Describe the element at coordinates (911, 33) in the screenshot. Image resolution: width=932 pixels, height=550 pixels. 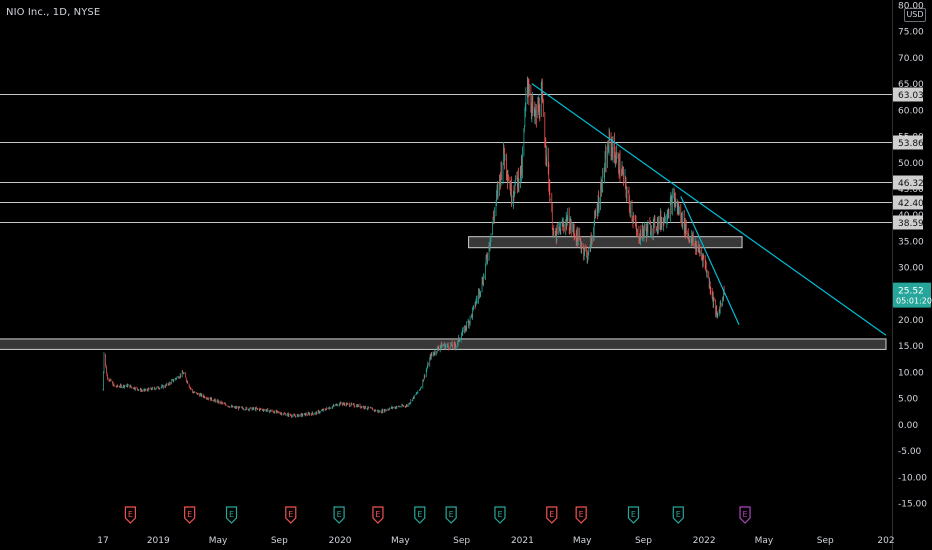
I see `y-tick-label: 75.00` at that location.